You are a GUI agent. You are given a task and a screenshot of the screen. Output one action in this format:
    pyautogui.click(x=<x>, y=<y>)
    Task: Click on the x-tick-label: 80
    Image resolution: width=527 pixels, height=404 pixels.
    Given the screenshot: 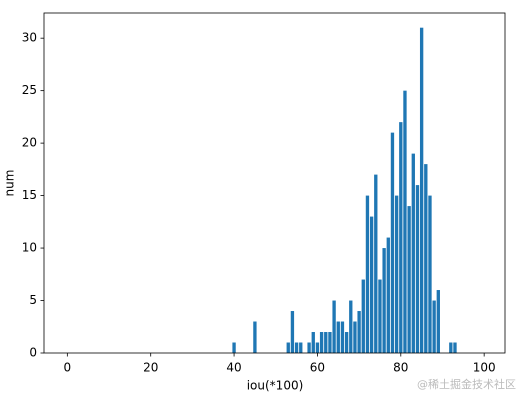 What is the action you would take?
    pyautogui.click(x=400, y=368)
    